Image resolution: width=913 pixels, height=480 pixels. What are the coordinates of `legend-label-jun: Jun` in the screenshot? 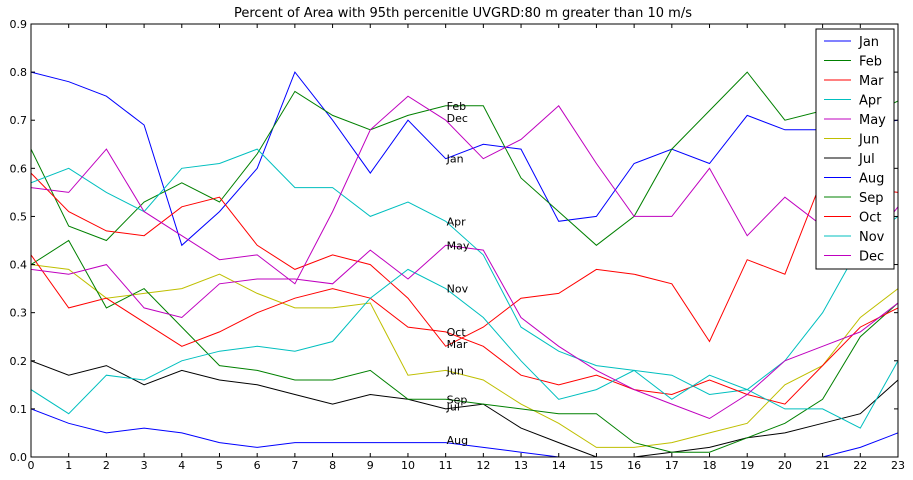 It's located at (868, 140).